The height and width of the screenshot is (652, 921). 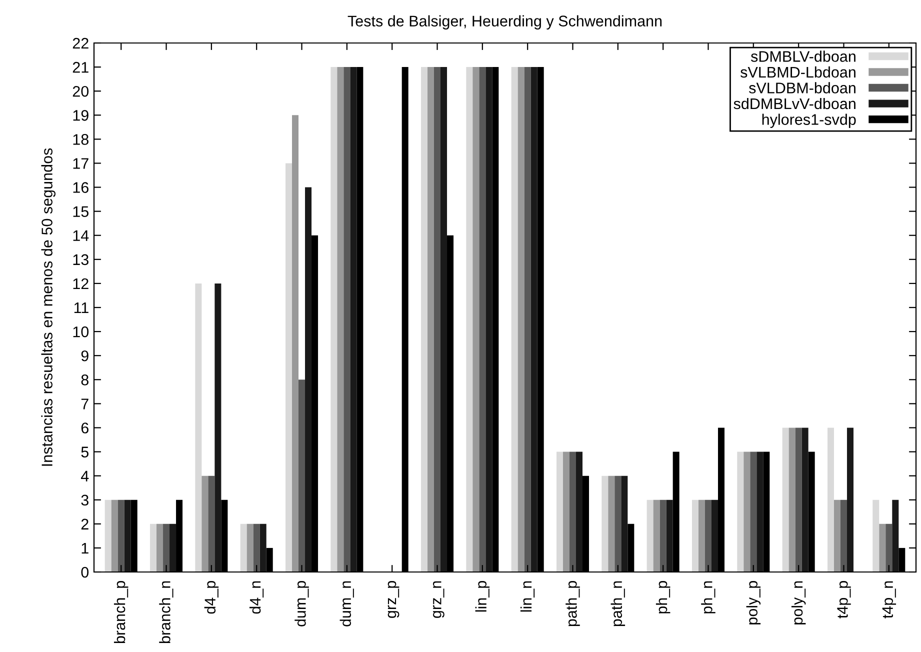 I want to click on y-tick-label: 18, so click(x=80, y=139).